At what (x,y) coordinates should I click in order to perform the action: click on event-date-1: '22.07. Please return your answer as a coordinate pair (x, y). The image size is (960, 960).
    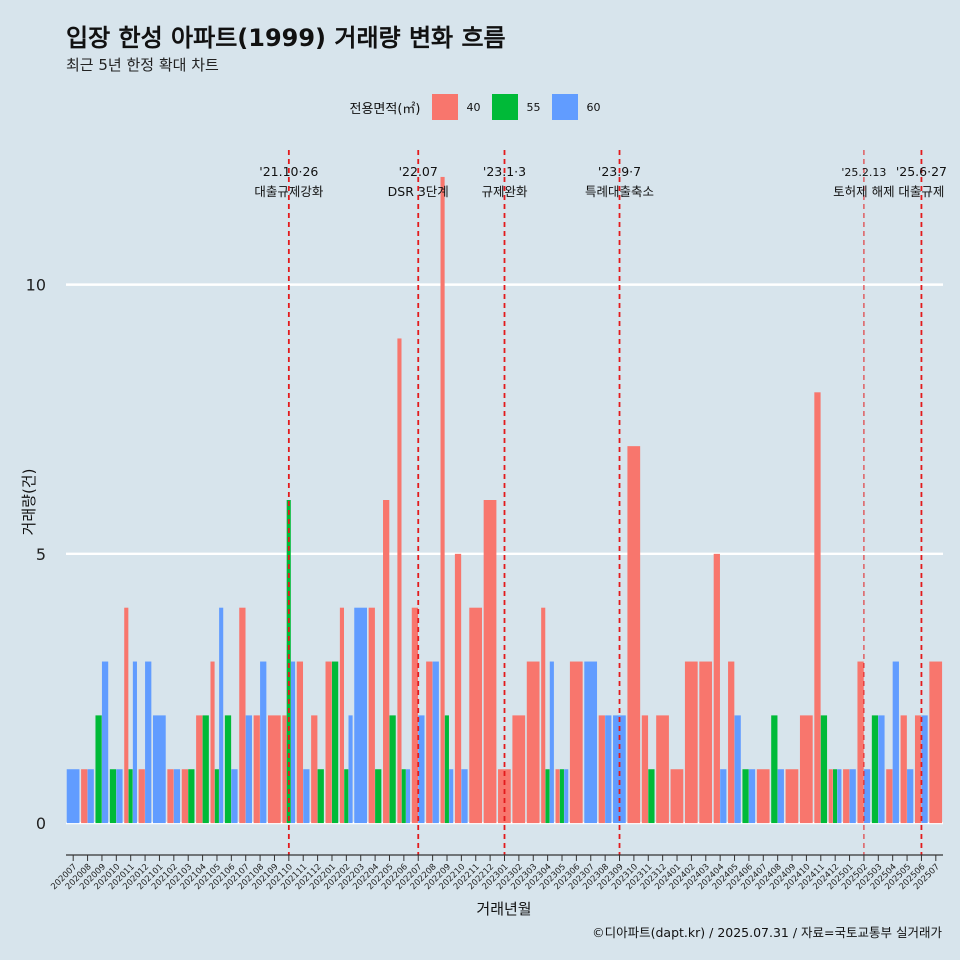
    Looking at the image, I should click on (418, 171).